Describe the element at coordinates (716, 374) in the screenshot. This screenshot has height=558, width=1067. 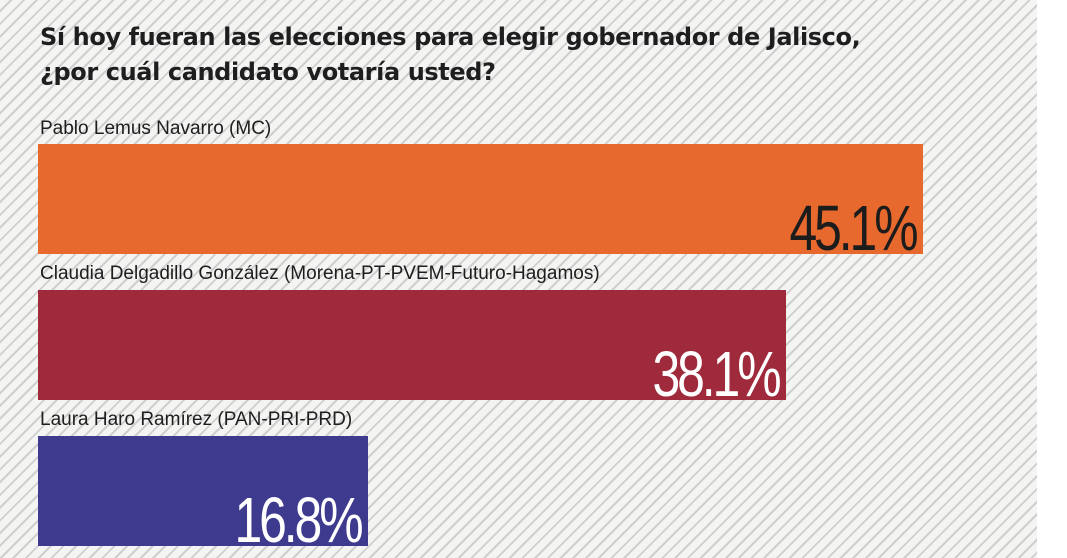
I see `bar-value-label-delgadillo: 38.1%` at that location.